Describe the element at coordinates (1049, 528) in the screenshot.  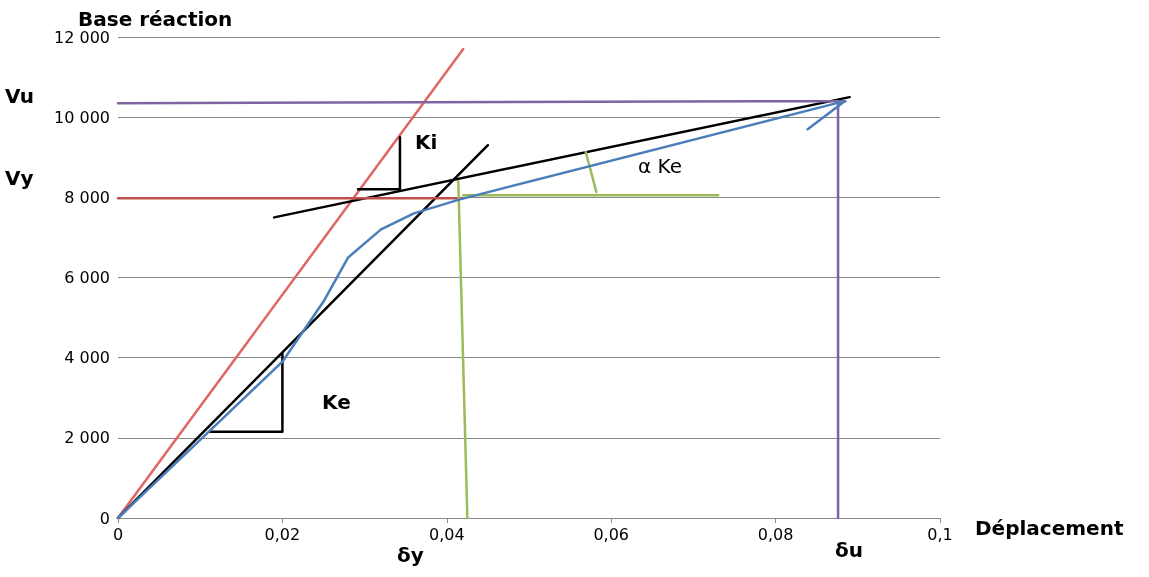
I see `x-axis-title: Déplacement` at that location.